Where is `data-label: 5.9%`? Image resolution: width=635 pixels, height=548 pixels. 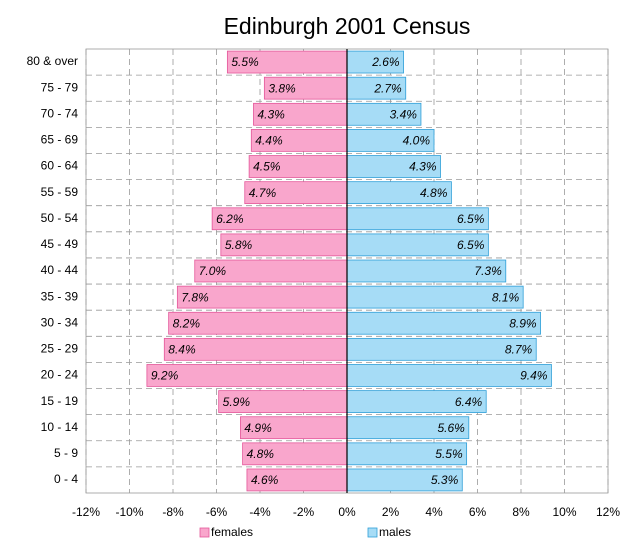 data-label: 5.9% is located at coordinates (237, 402).